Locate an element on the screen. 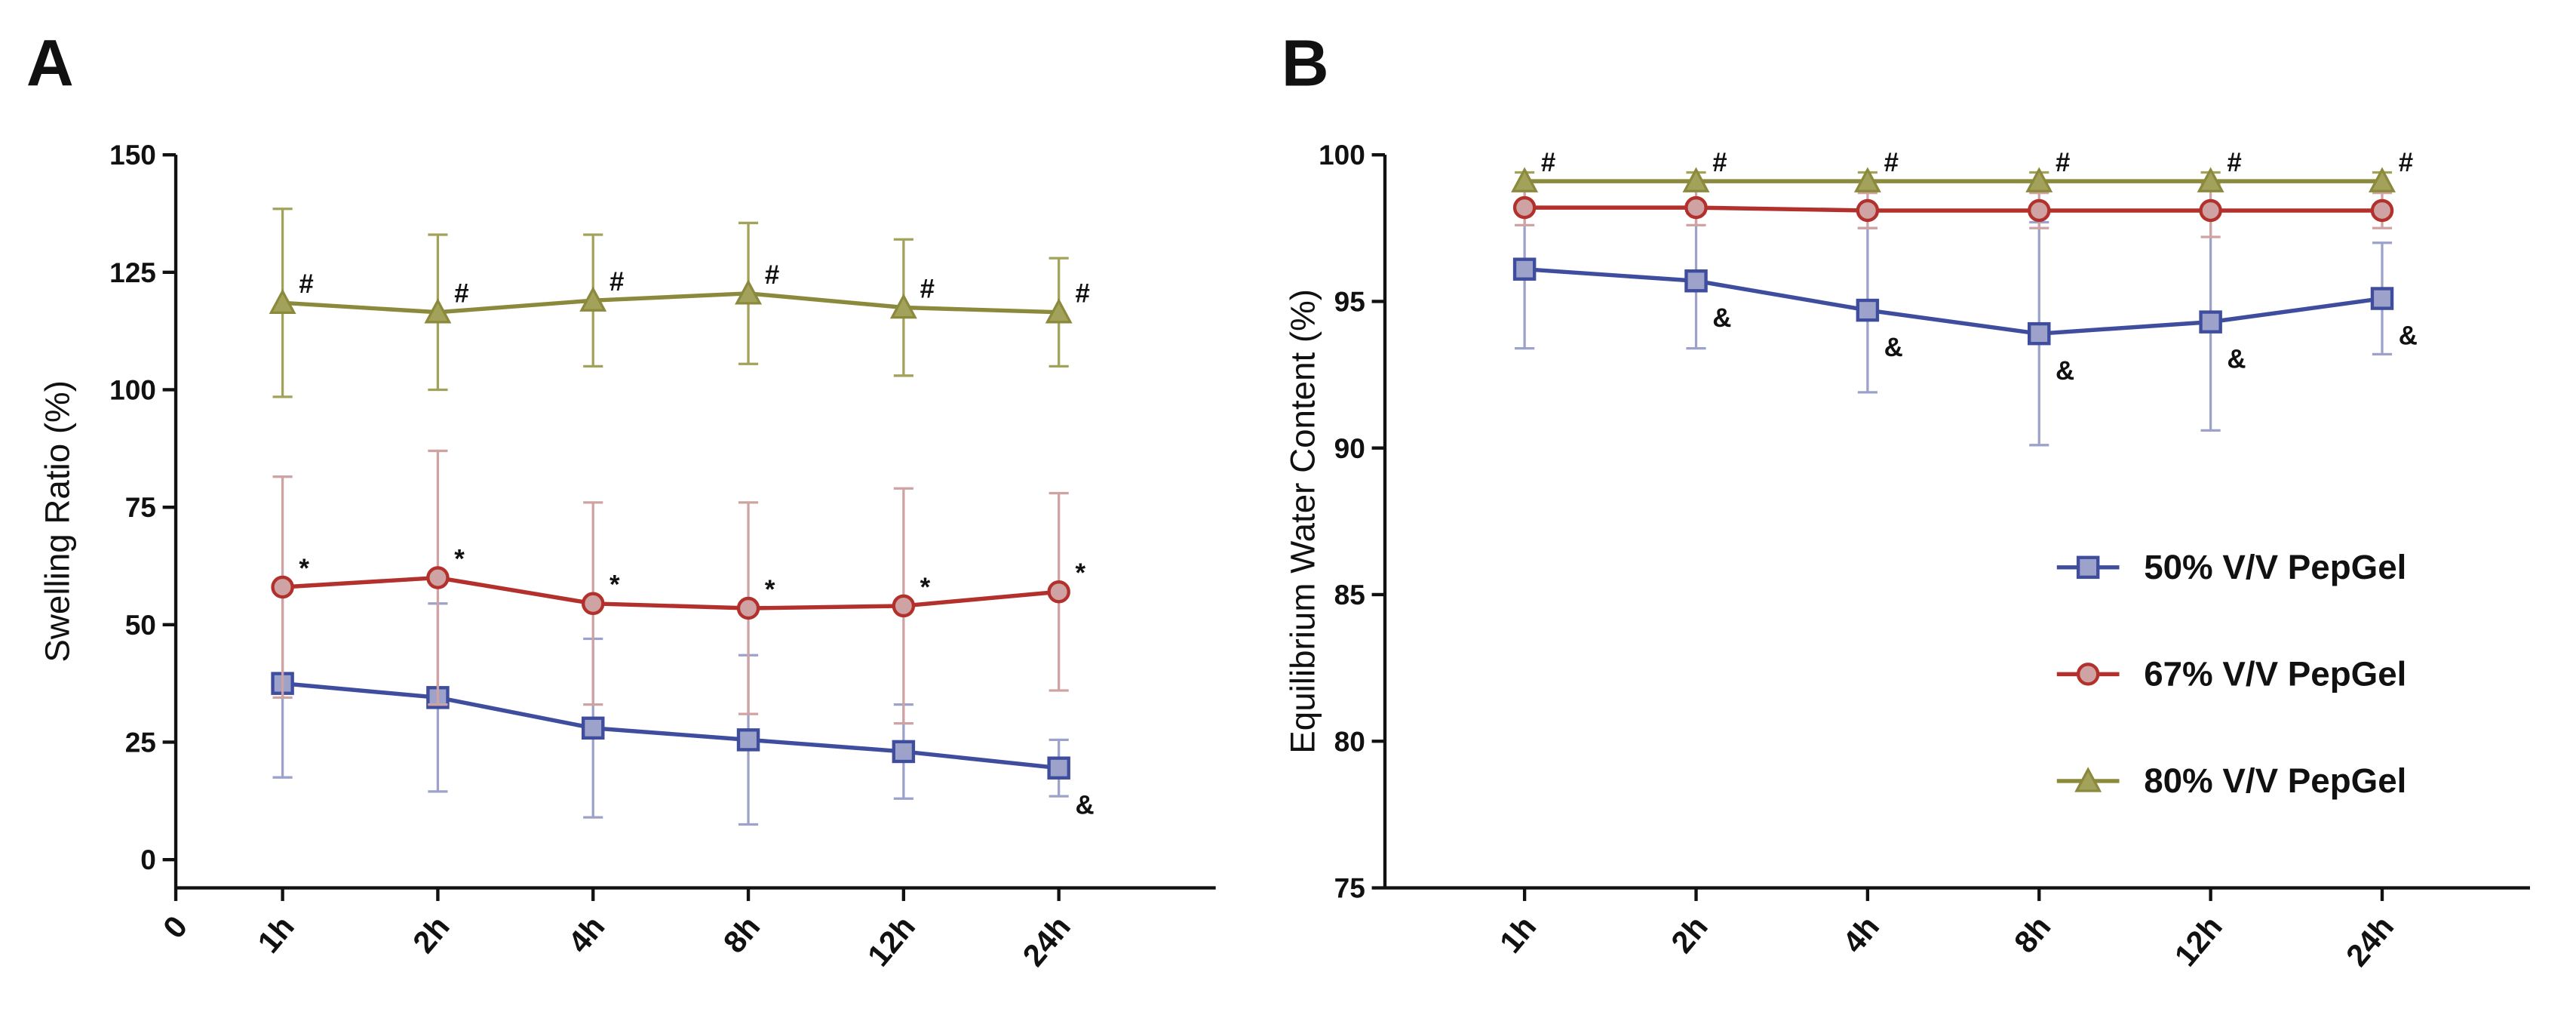 The height and width of the screenshot is (1018, 2576). y-tick-label: 95 is located at coordinates (1349, 301).